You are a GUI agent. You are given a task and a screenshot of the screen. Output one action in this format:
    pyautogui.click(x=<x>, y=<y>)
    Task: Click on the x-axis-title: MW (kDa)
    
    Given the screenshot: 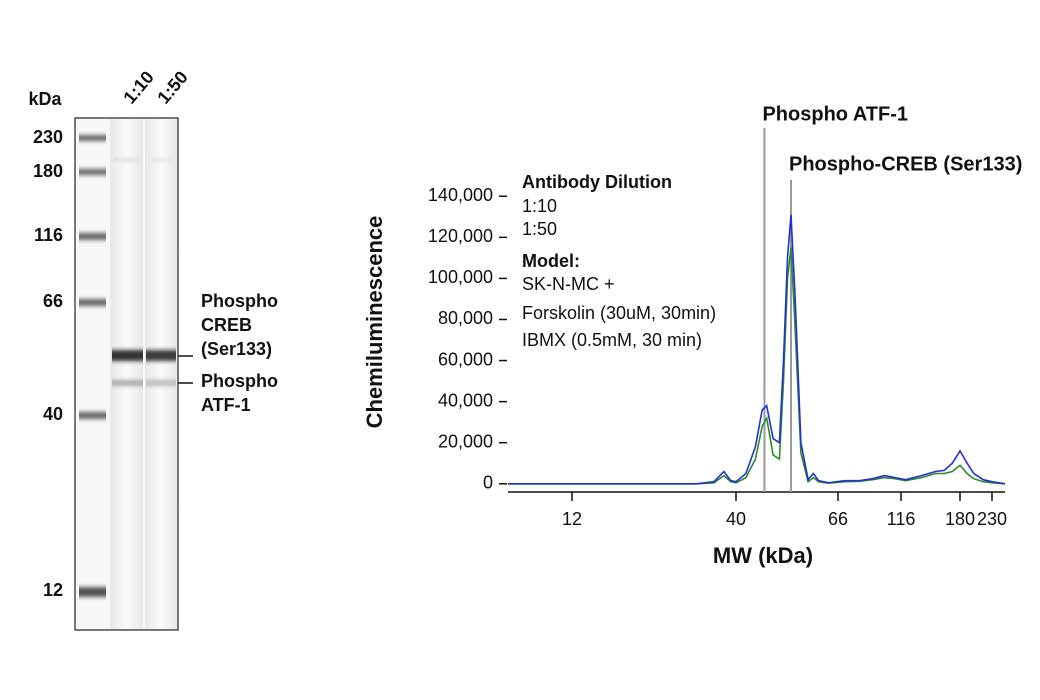 What is the action you would take?
    pyautogui.click(x=763, y=555)
    